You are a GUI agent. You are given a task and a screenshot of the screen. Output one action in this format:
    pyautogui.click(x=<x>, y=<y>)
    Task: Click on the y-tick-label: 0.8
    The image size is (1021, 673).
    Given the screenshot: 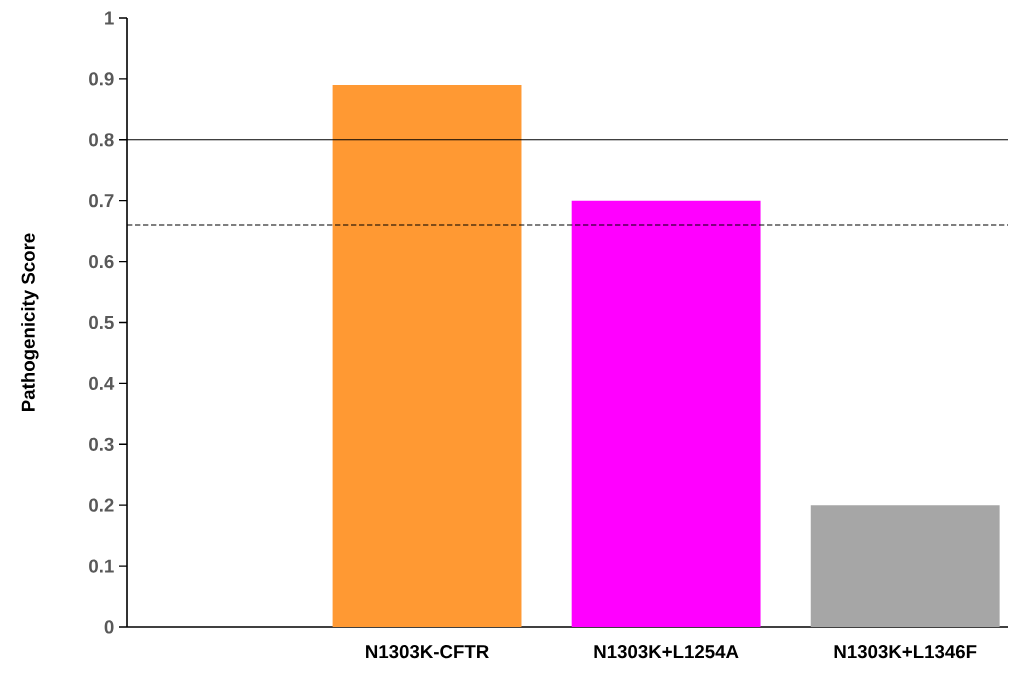 What is the action you would take?
    pyautogui.click(x=101, y=140)
    